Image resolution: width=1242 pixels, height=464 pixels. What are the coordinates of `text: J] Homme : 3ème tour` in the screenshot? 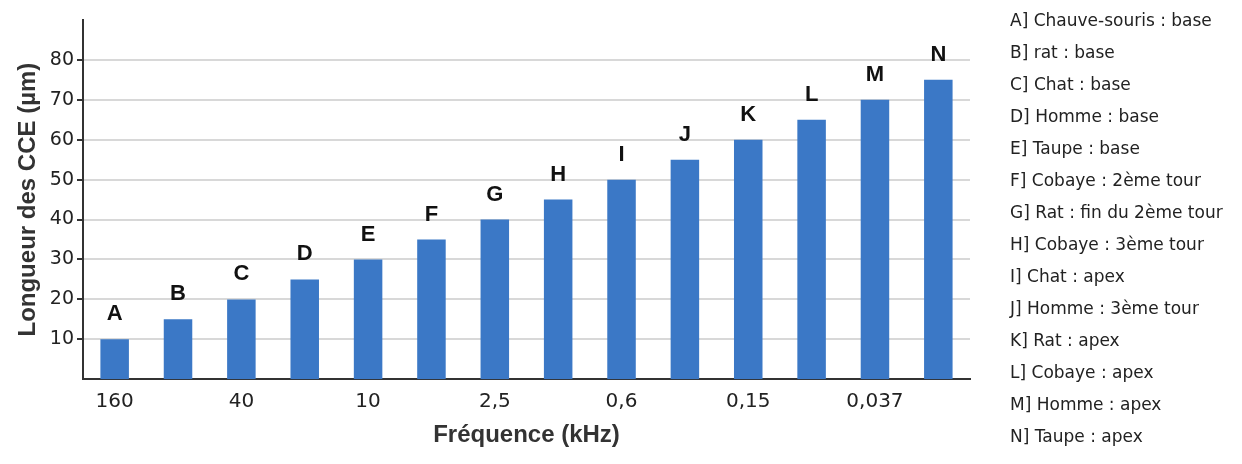 It's located at (1105, 308).